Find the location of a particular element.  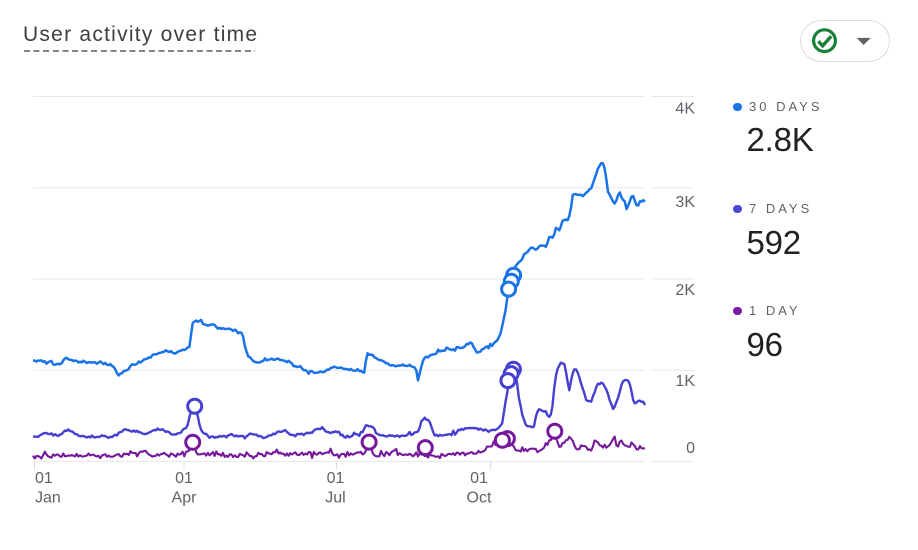

svg-text: 2K is located at coordinates (685, 290).